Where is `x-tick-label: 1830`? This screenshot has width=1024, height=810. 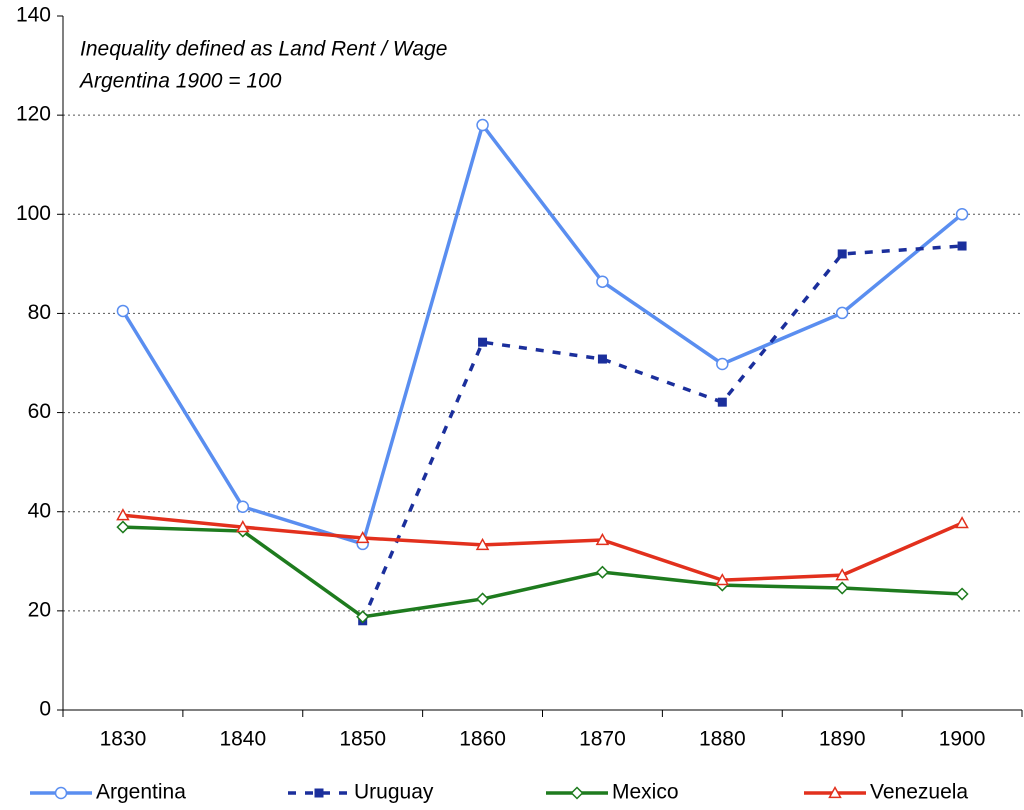
x-tick-label: 1830 is located at coordinates (123, 739).